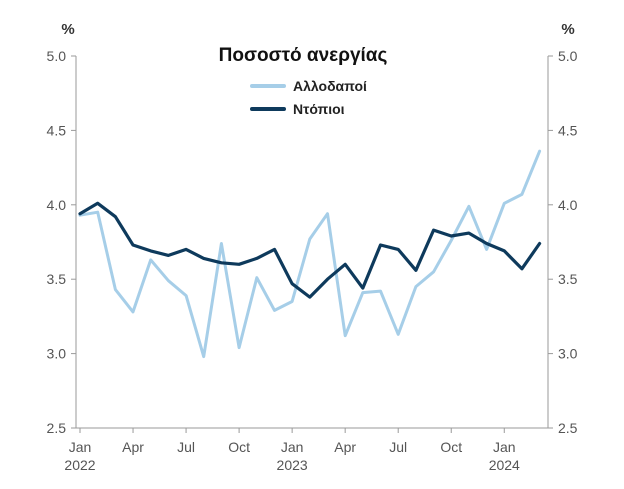  I want to click on x-axis-ticks: Jan 2022 Apr Jul Oct Jan 2023 Apr Jul Oct Jan 2024, so click(292, 450).